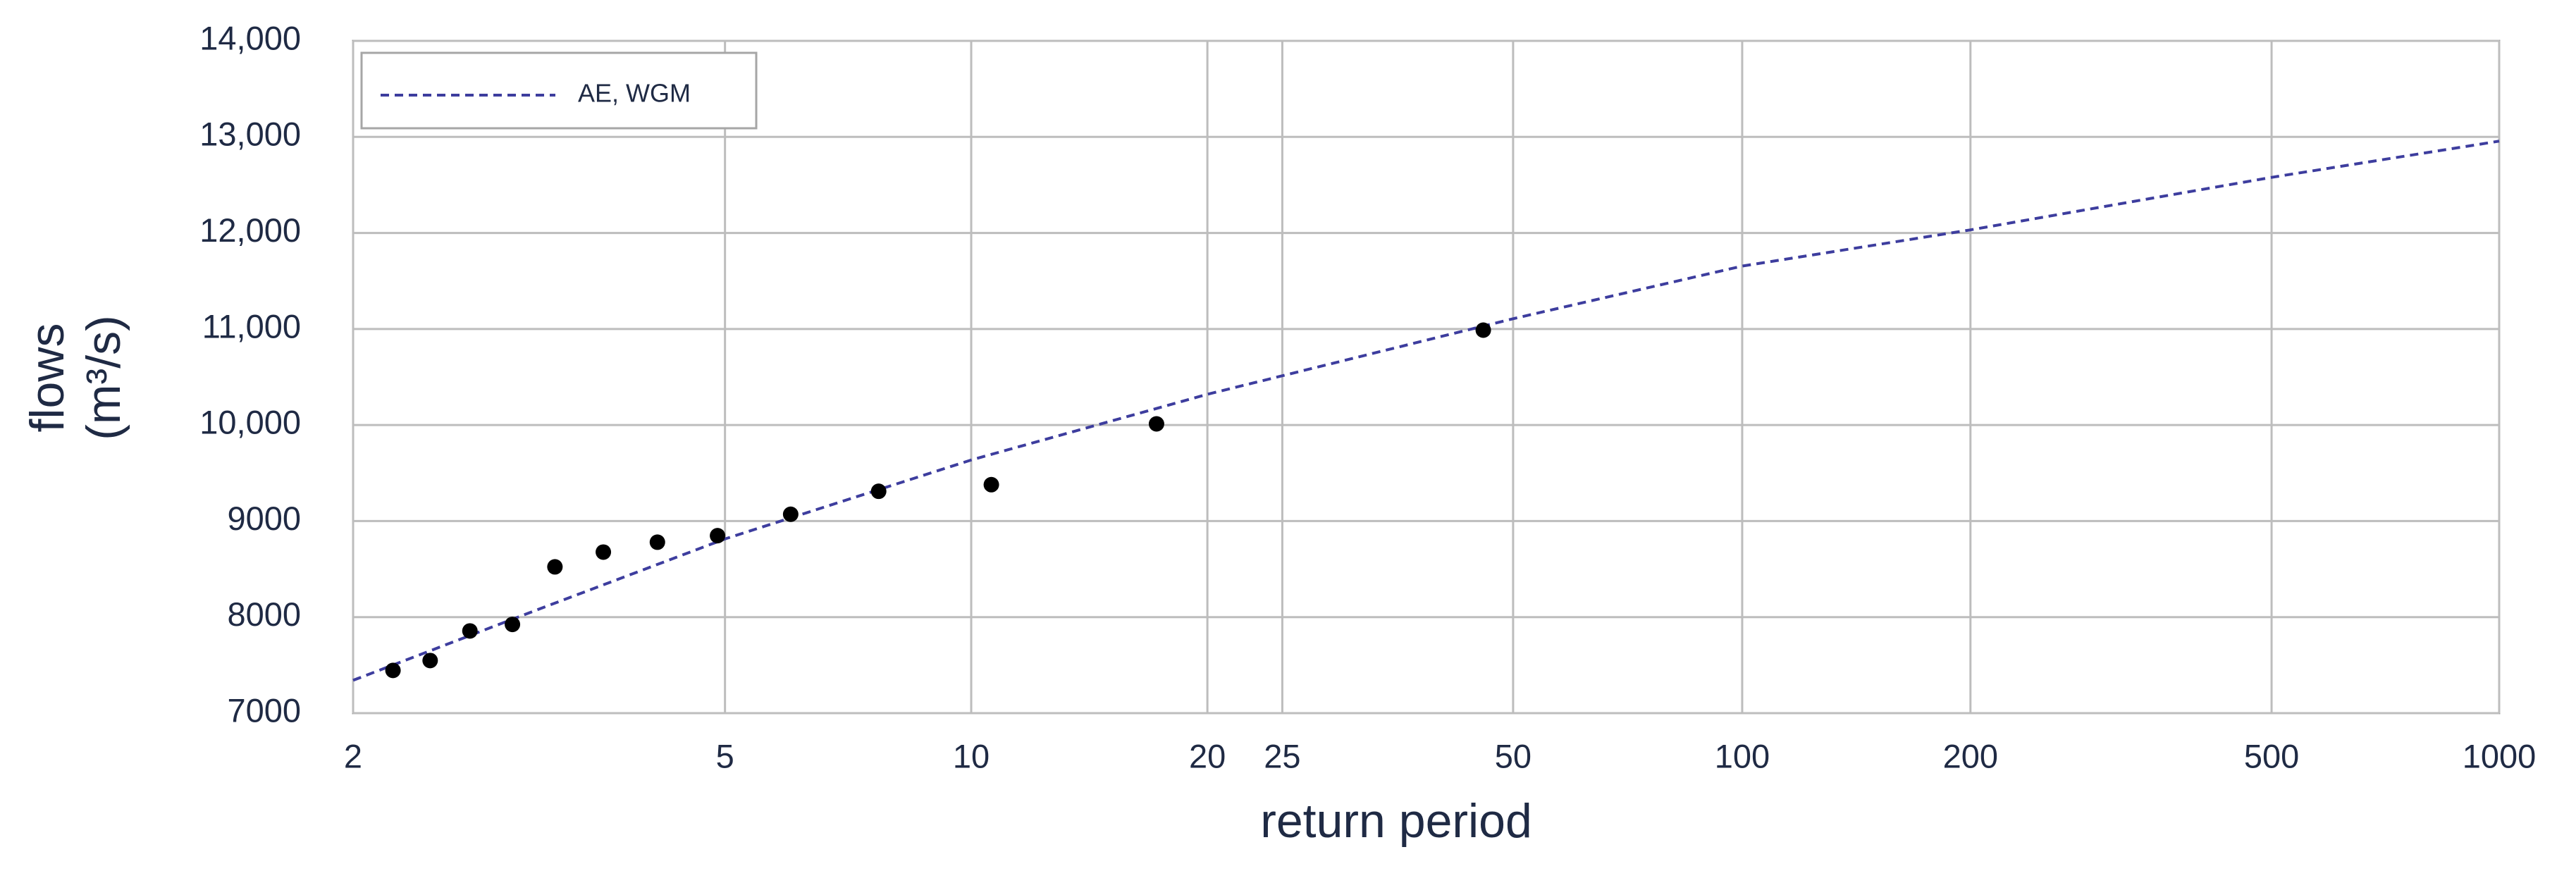 Image resolution: width=2576 pixels, height=871 pixels. I want to click on y-tick-label: 13,000, so click(250, 134).